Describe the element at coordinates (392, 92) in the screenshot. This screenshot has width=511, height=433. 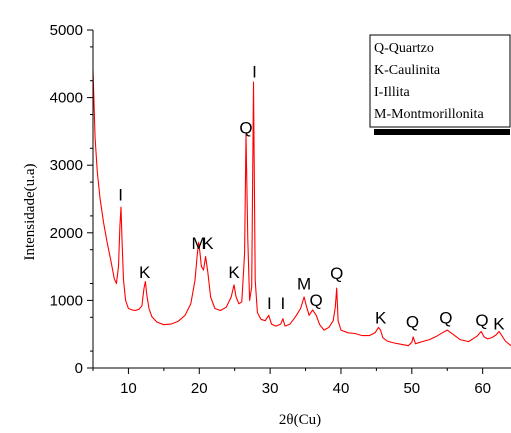
I see `legend-entry-illita: I-Illita` at that location.